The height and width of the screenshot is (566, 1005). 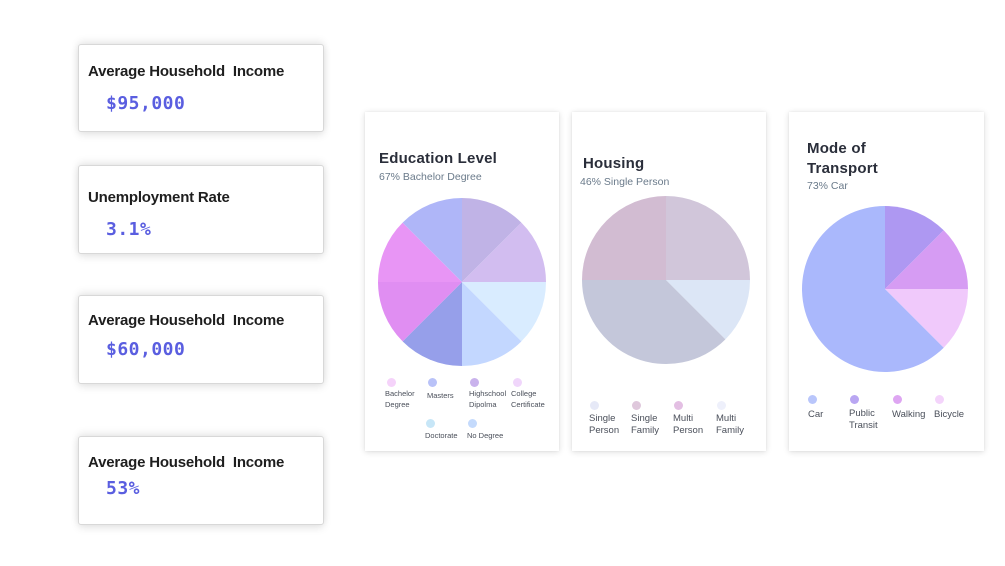 What do you see at coordinates (528, 399) in the screenshot?
I see `legend-label: College Certificate` at bounding box center [528, 399].